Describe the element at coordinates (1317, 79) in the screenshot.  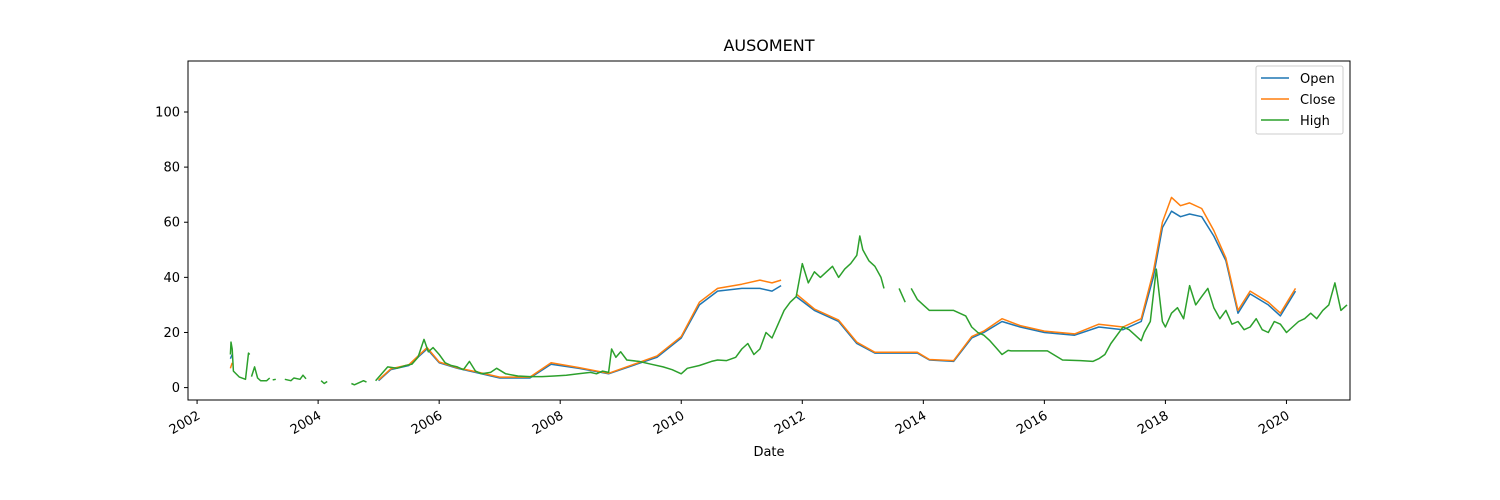
I see `legend-label-open: Open` at that location.